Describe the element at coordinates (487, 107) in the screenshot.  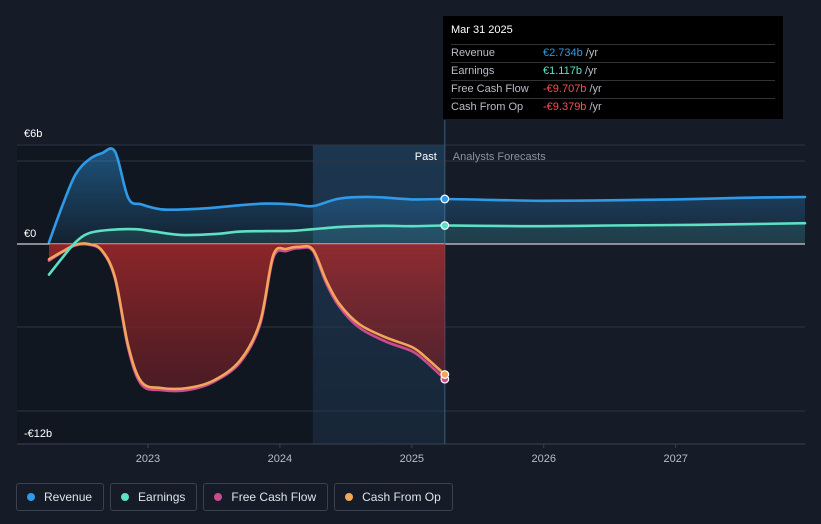
I see `tooltip-row-label: Cash From Op` at that location.